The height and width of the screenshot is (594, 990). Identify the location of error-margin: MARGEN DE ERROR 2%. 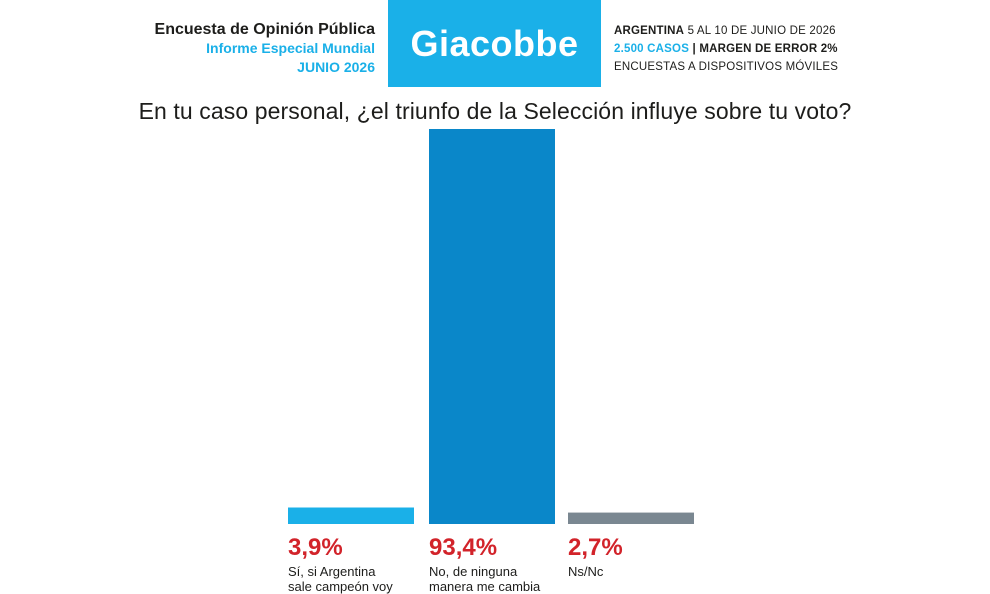
(768, 49).